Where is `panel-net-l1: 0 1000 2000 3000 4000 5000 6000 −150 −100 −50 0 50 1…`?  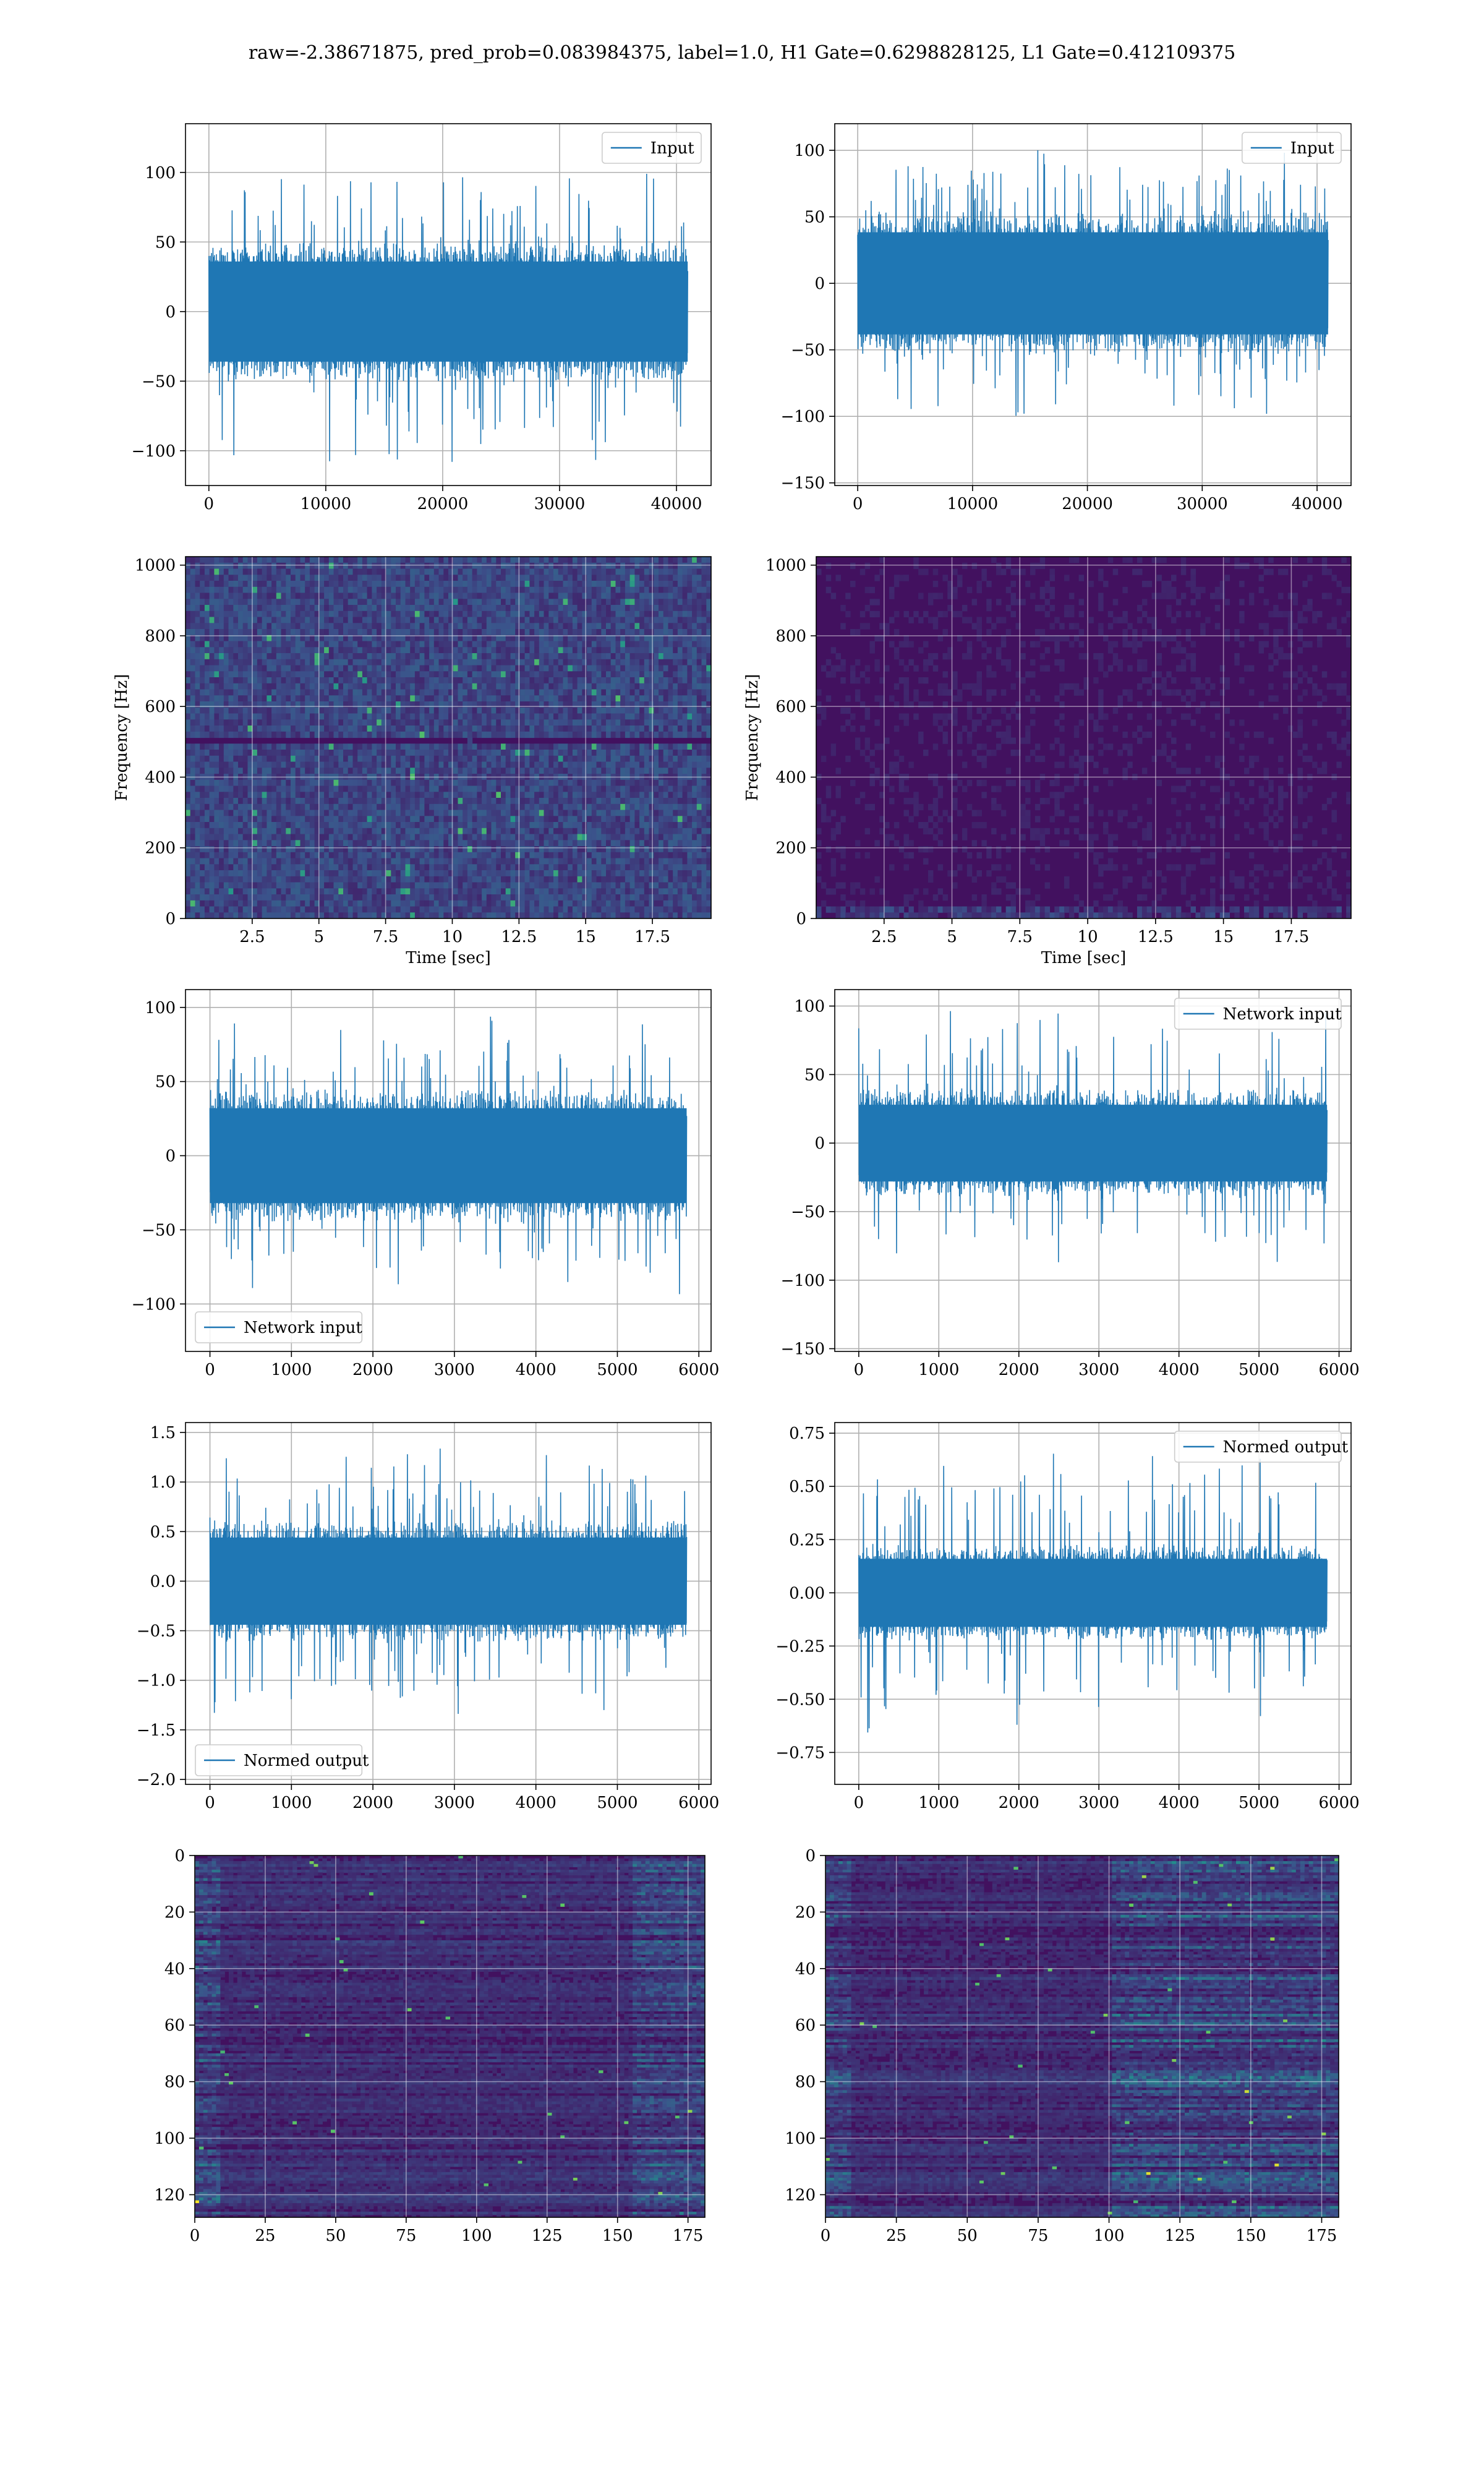
panel-net-l1: 0 1000 2000 3000 4000 5000 6000 −150 −100 −50 0 50 1… is located at coordinates (1070, 1184).